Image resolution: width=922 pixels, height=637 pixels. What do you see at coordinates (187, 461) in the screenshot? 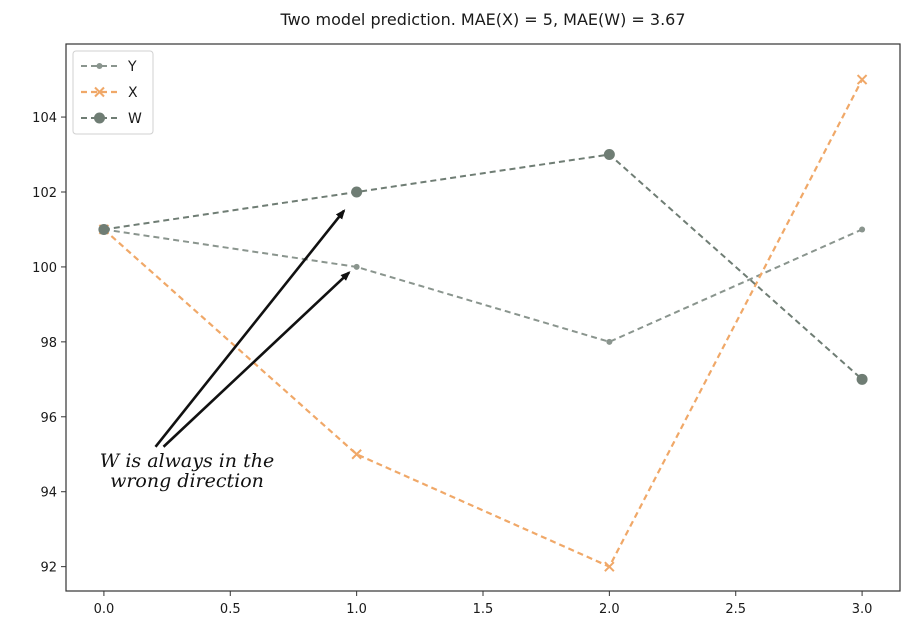
I see `annotation-line-1: W is always in the` at bounding box center [187, 461].